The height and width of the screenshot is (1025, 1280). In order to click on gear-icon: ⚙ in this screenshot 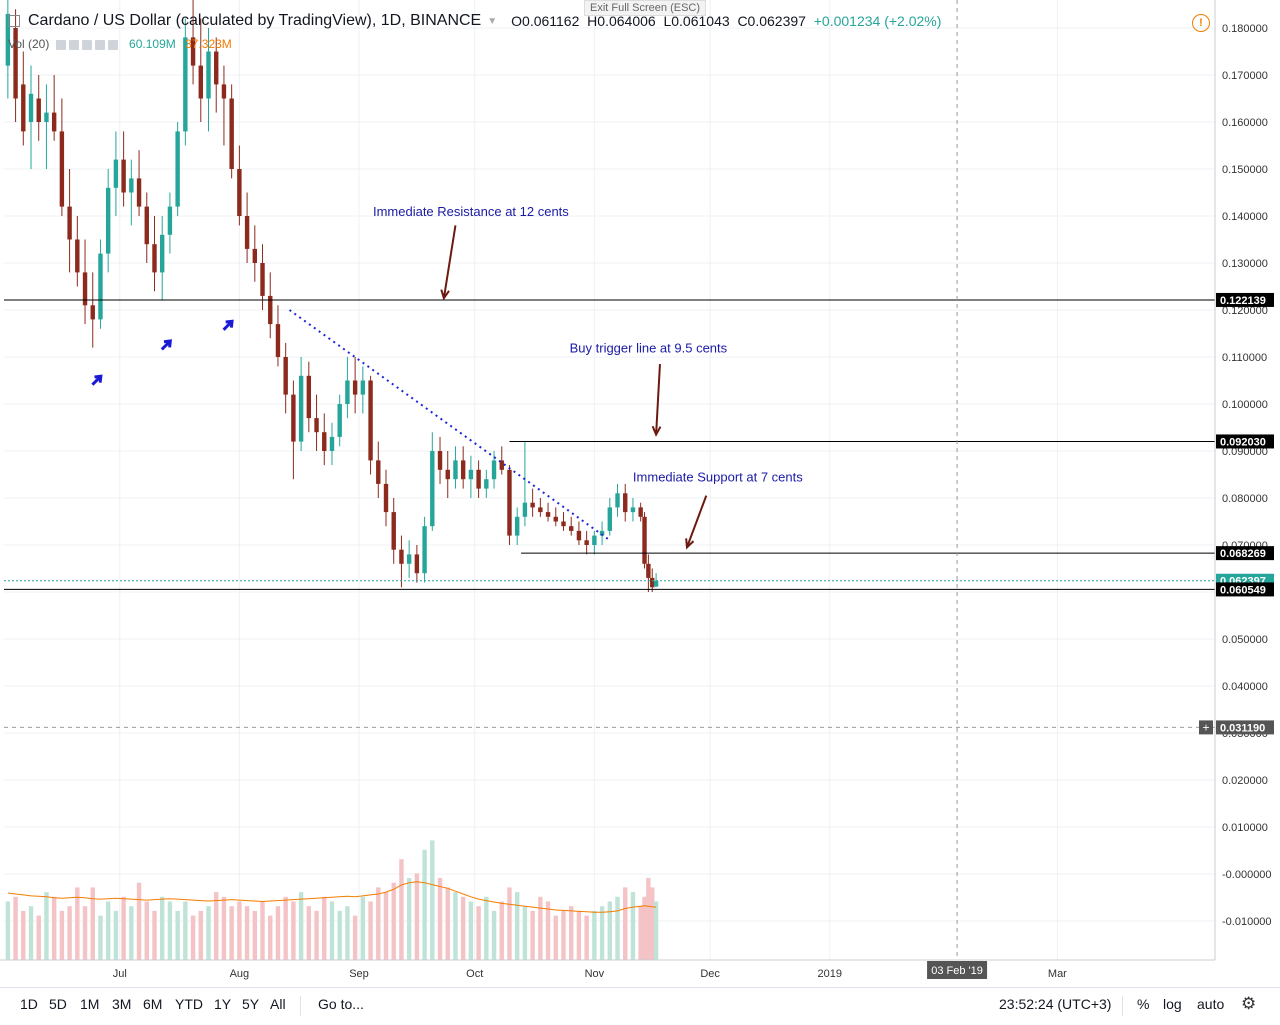, I will do `click(1249, 1003)`.